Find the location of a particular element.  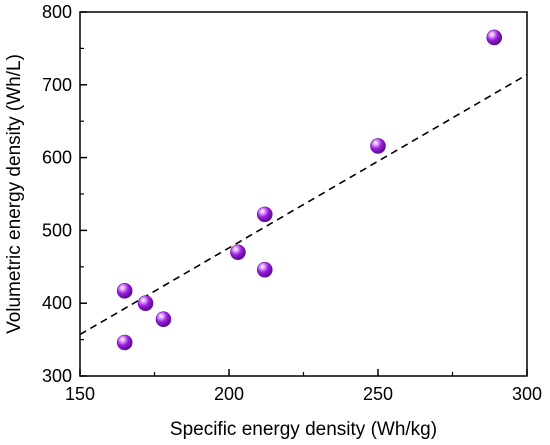

y-axis-title: Volumetric energy density (Wh/L) is located at coordinates (14, 194).